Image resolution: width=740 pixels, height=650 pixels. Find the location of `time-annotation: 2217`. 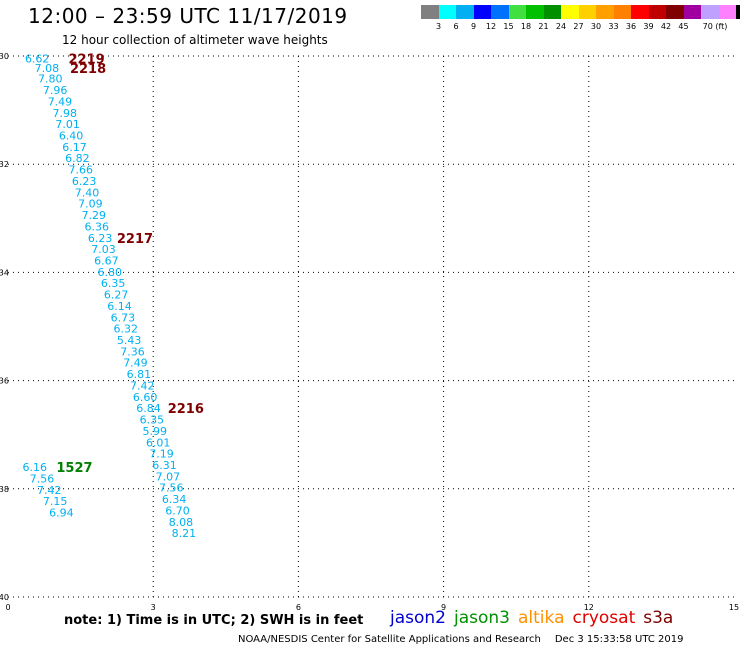

time-annotation: 2217 is located at coordinates (135, 239).